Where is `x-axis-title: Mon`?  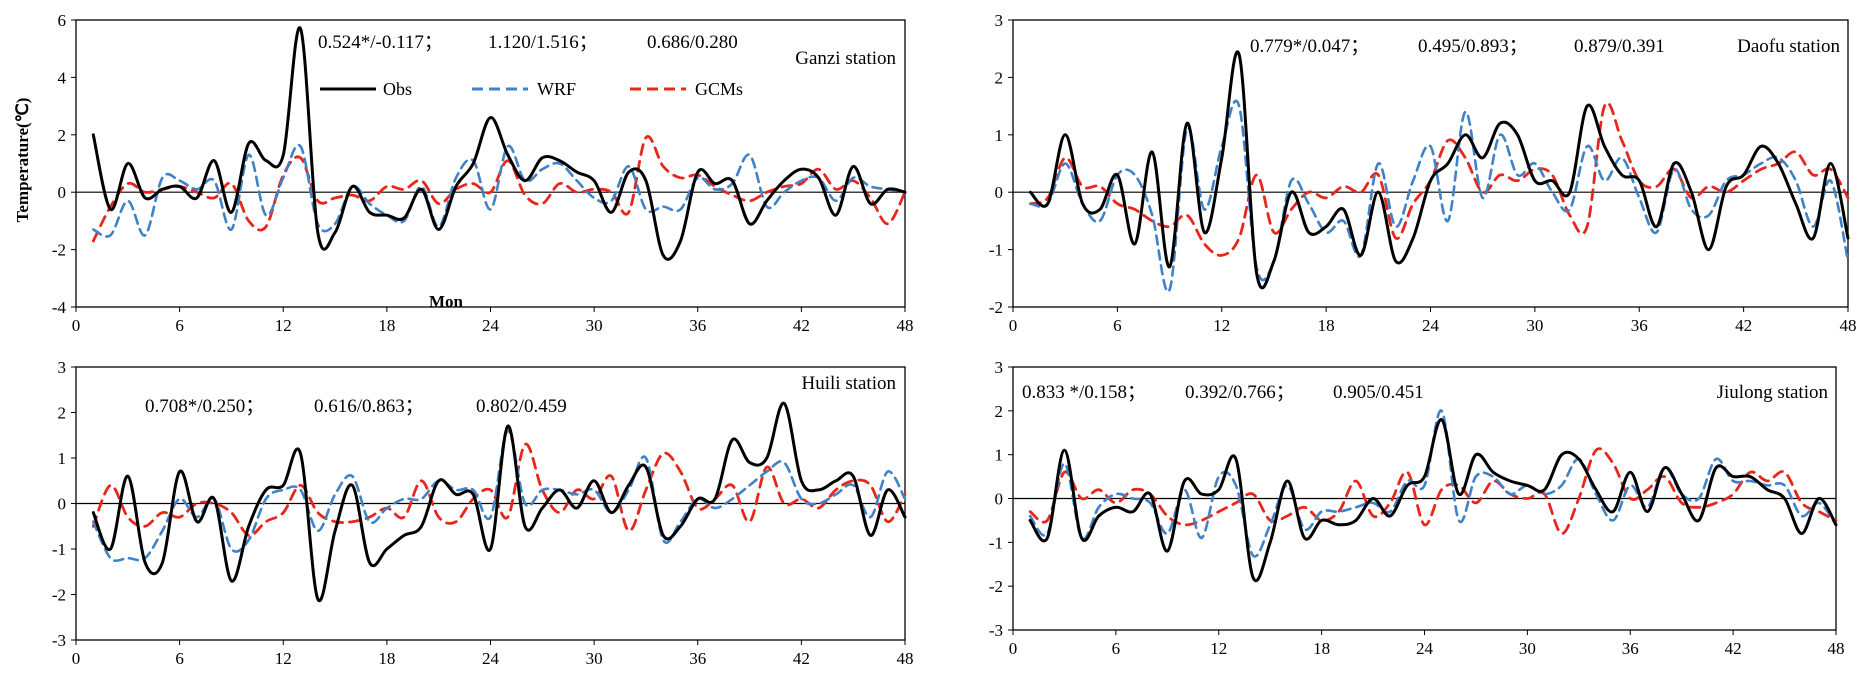 x-axis-title: Mon is located at coordinates (446, 301).